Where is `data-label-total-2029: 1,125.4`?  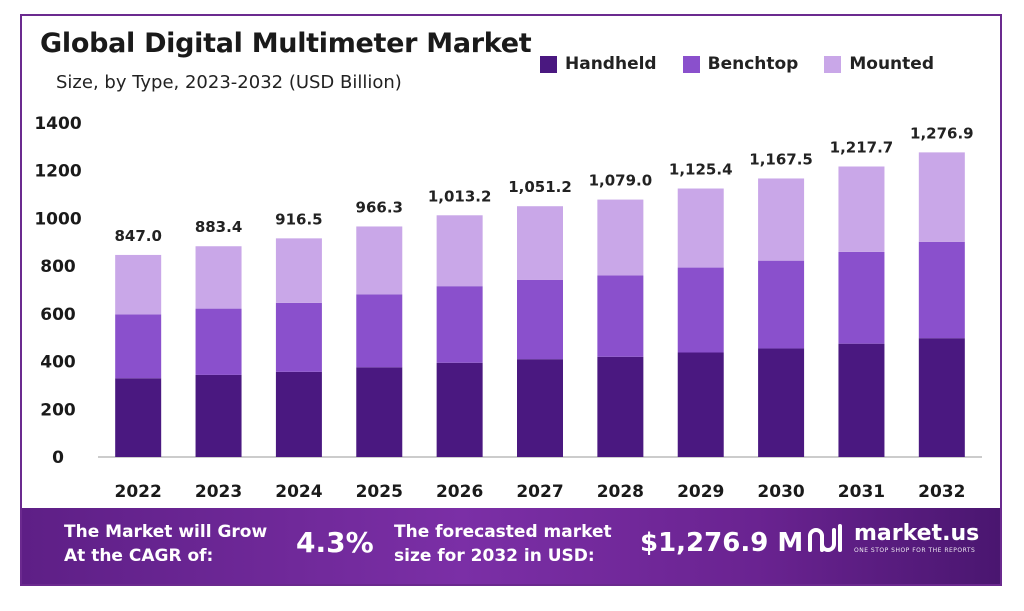 data-label-total-2029: 1,125.4 is located at coordinates (701, 170).